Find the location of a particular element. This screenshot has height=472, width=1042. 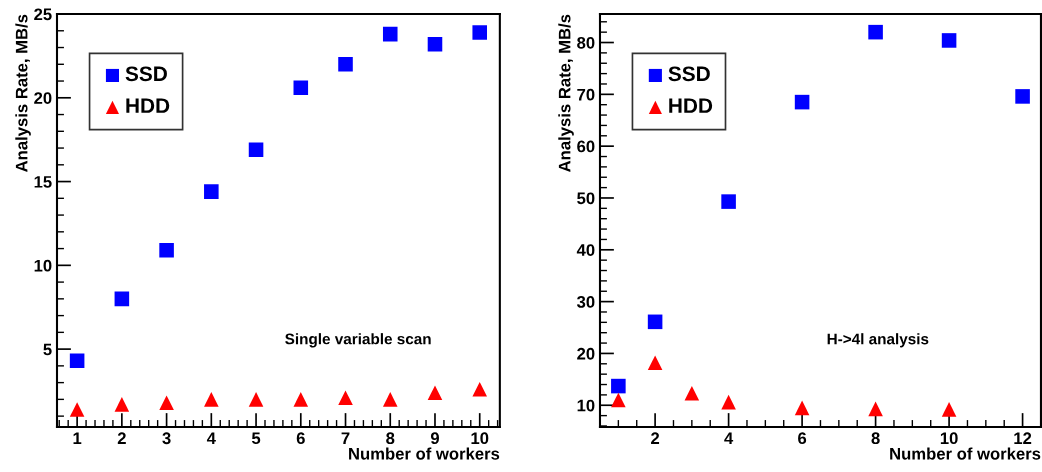

x-tick-label: 1 is located at coordinates (77, 438).